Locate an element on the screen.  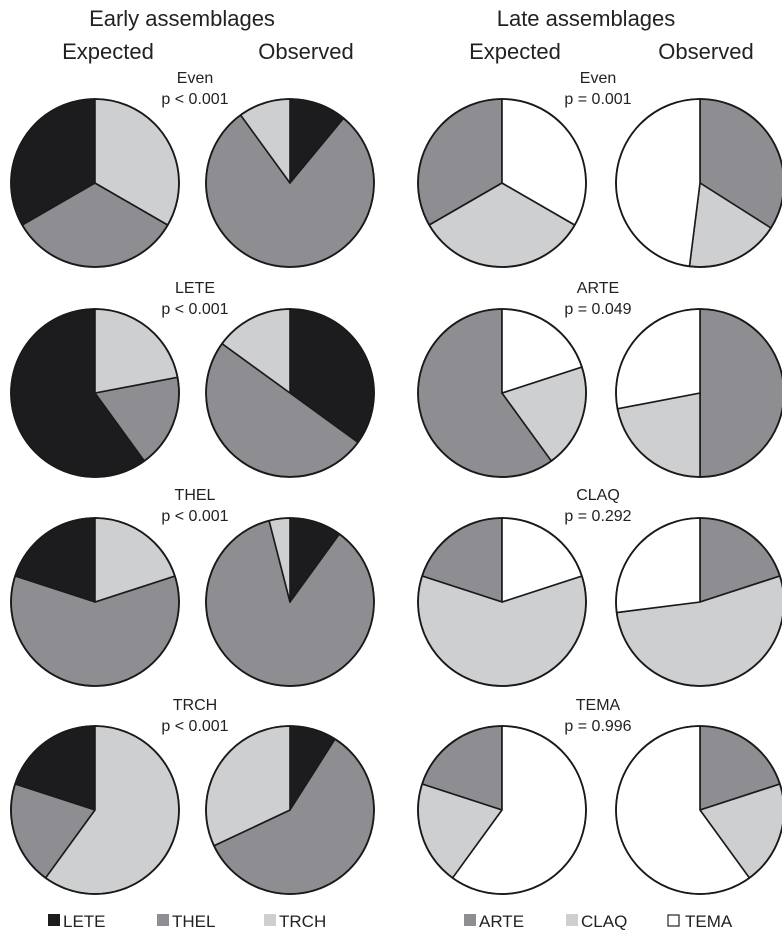
legend-label-lete: LETE is located at coordinates (84, 921).